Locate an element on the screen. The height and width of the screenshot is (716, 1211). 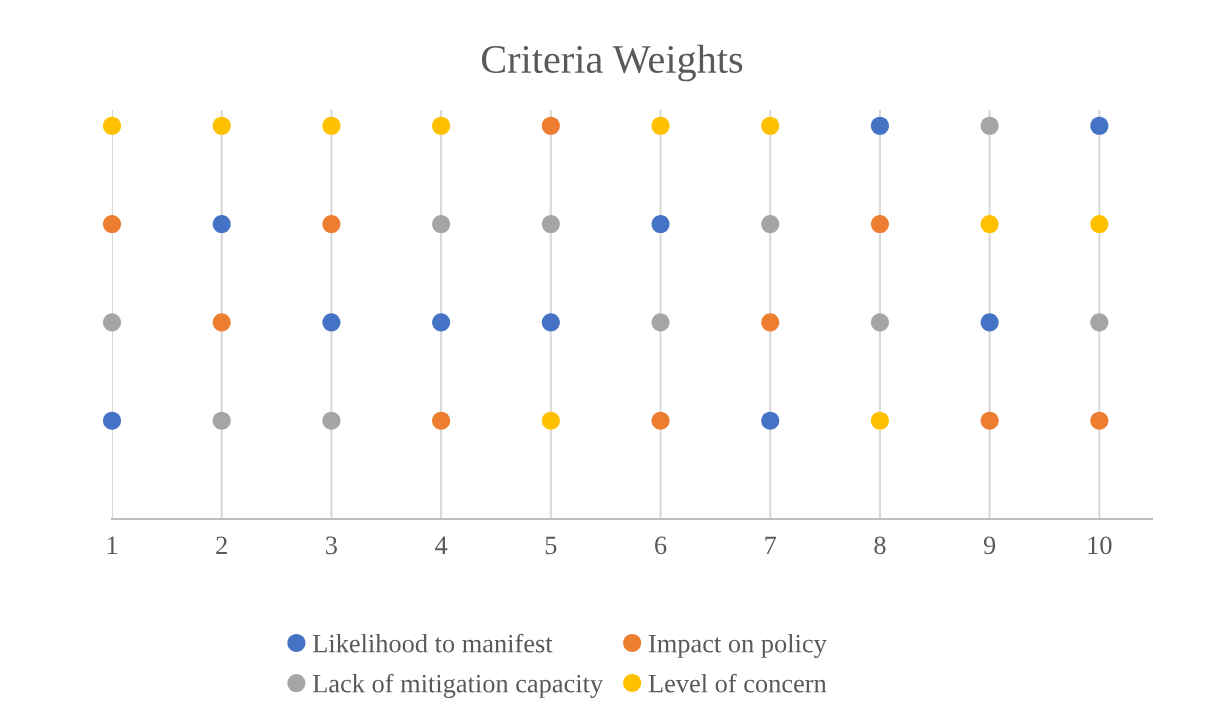
x-tick-label: 7 is located at coordinates (771, 545).